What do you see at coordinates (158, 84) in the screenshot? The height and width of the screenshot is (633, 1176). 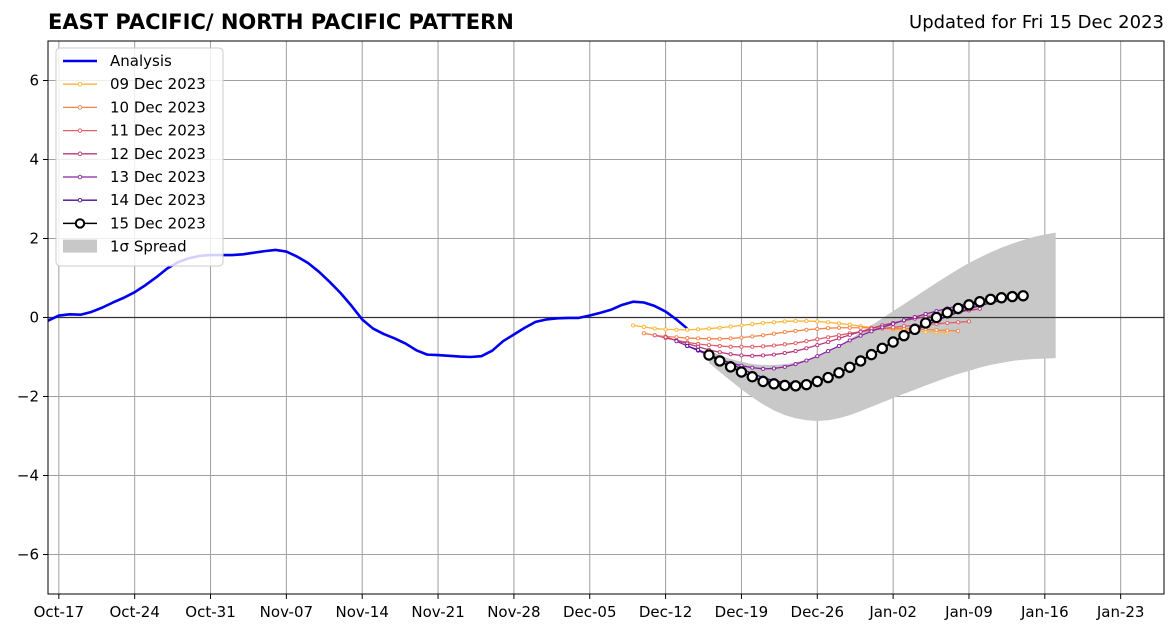 I see `legend-label: 09 Dec 2023` at bounding box center [158, 84].